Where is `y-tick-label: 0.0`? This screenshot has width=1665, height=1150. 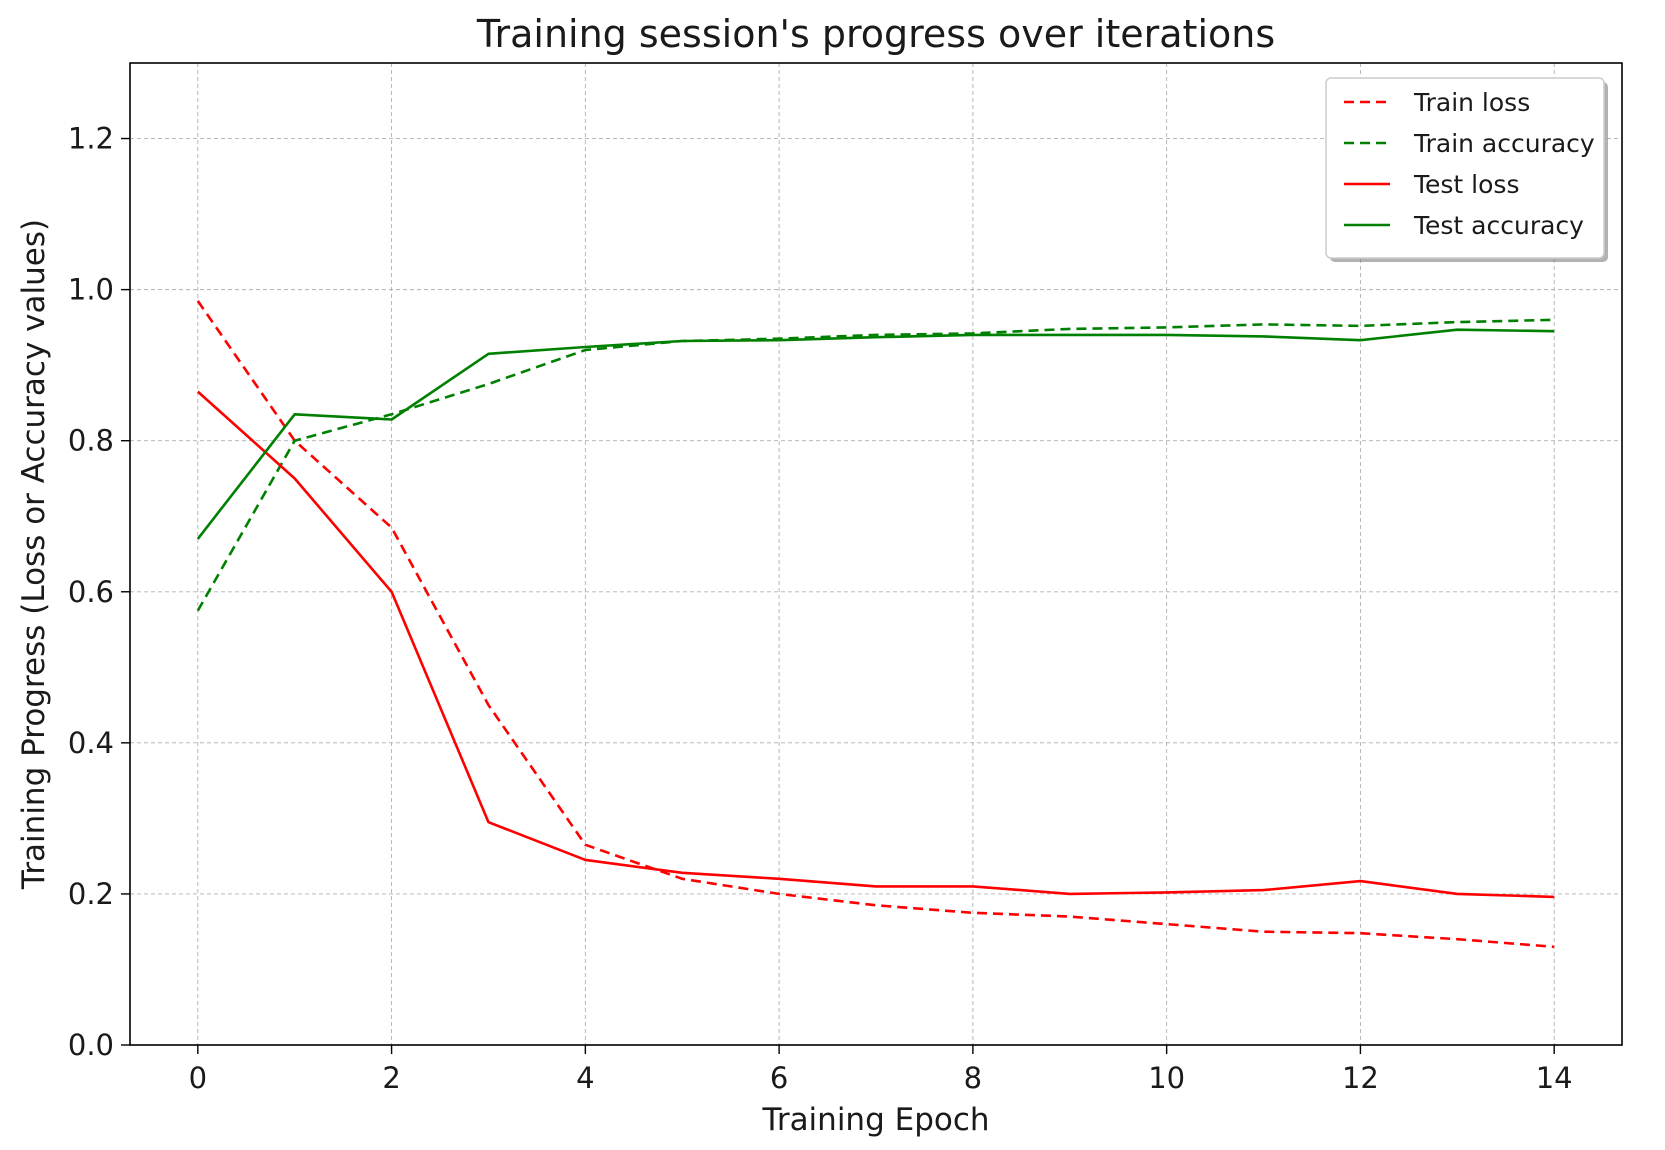
y-tick-label: 0.0 is located at coordinates (91, 1045).